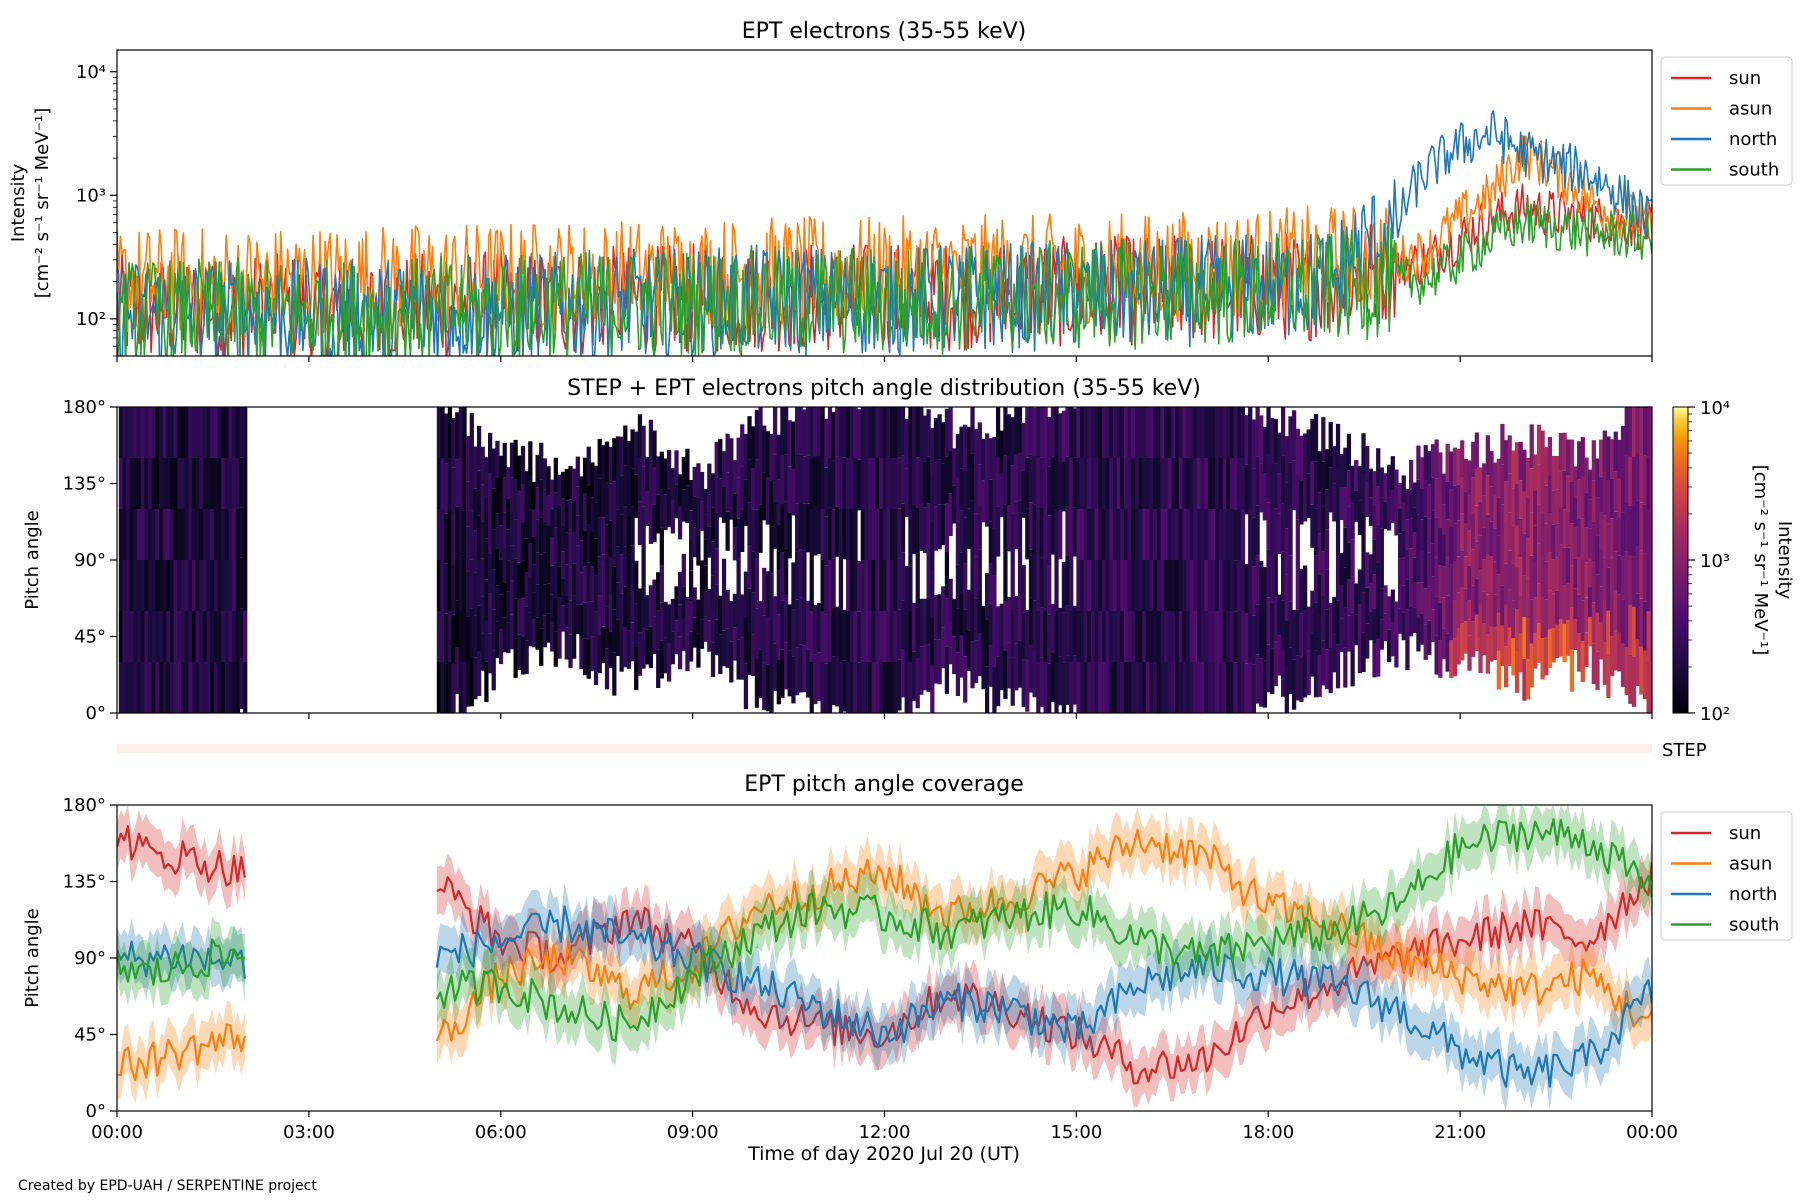 Image resolution: width=1800 pixels, height=1200 pixels. Describe the element at coordinates (84, 882) in the screenshot. I see `y-tick-label: 135°` at that location.